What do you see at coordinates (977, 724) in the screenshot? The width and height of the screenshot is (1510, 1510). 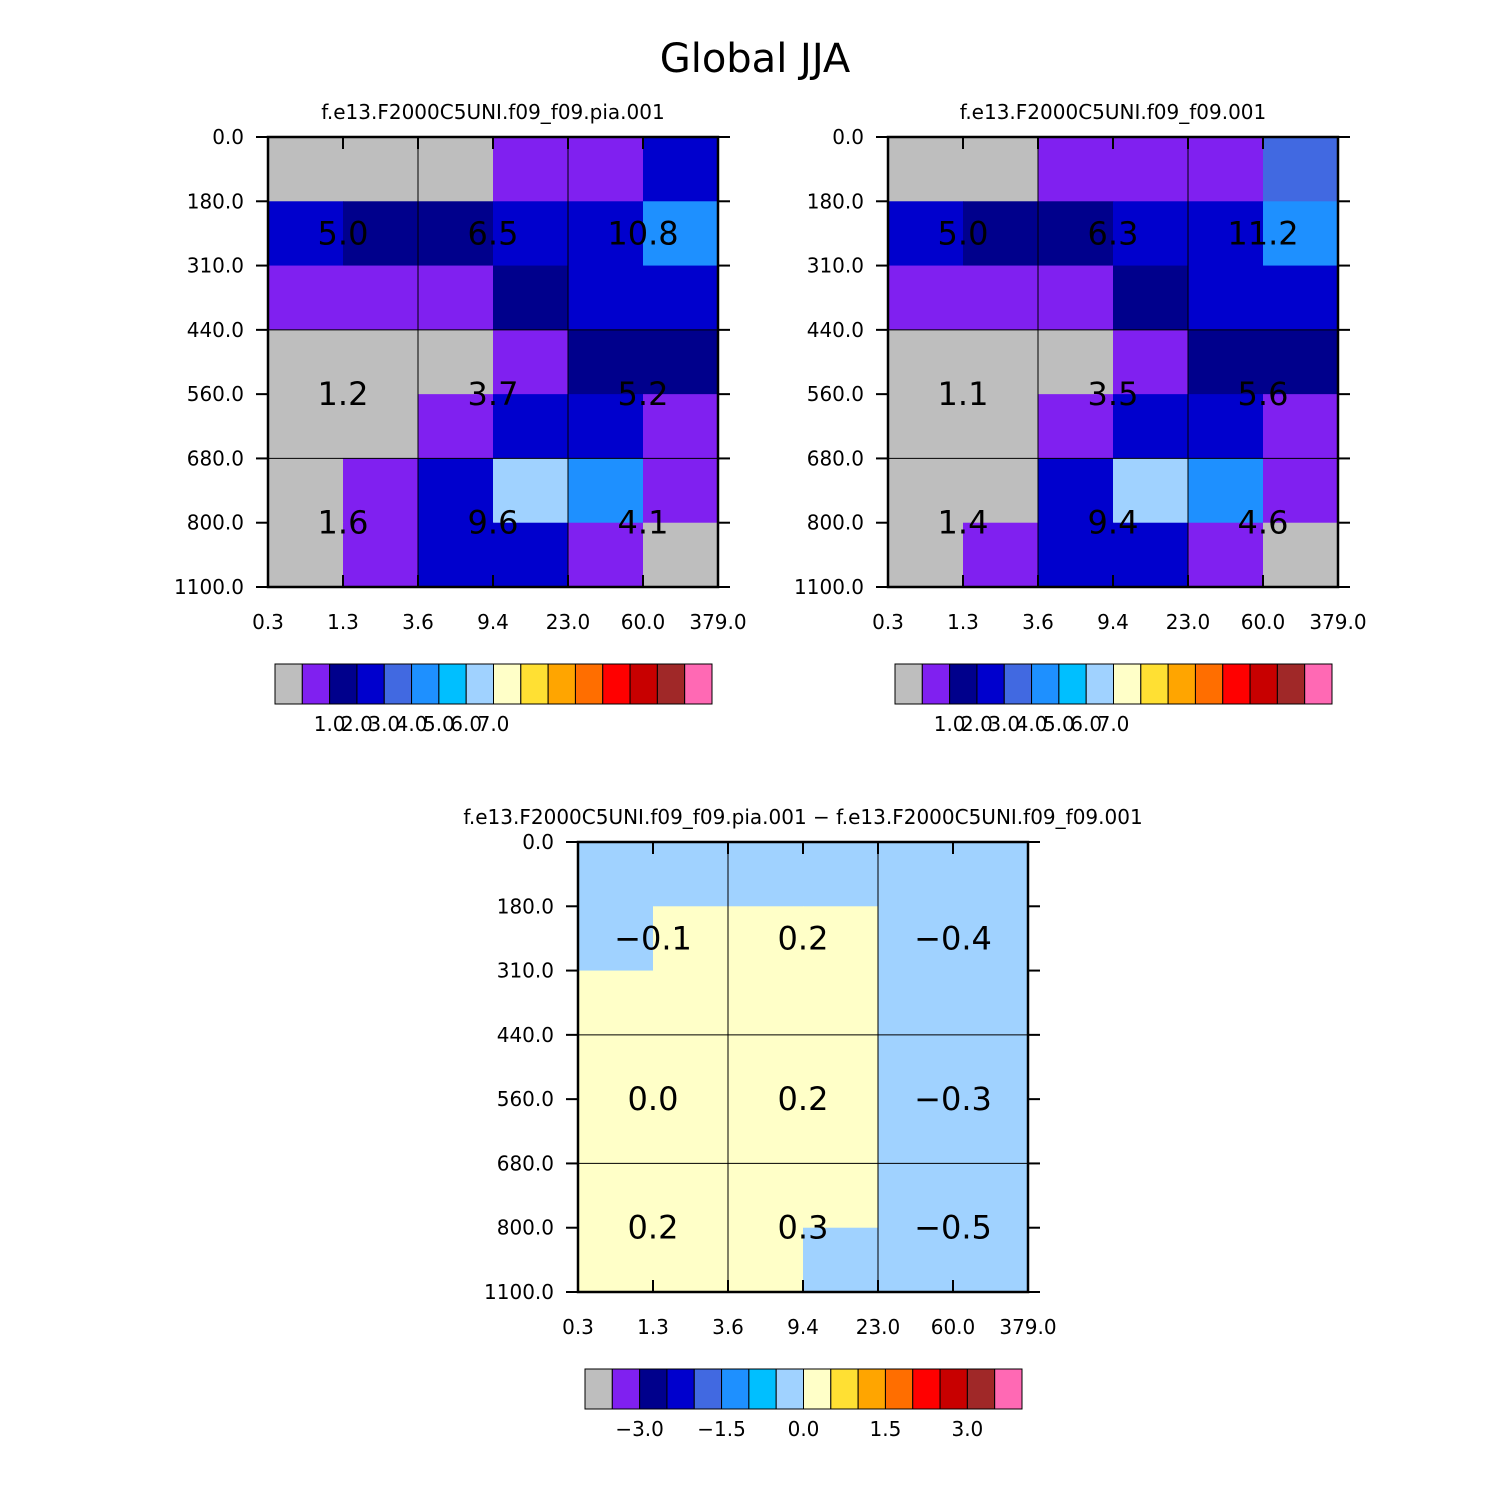 I see `colorbar-label: 2.0` at bounding box center [977, 724].